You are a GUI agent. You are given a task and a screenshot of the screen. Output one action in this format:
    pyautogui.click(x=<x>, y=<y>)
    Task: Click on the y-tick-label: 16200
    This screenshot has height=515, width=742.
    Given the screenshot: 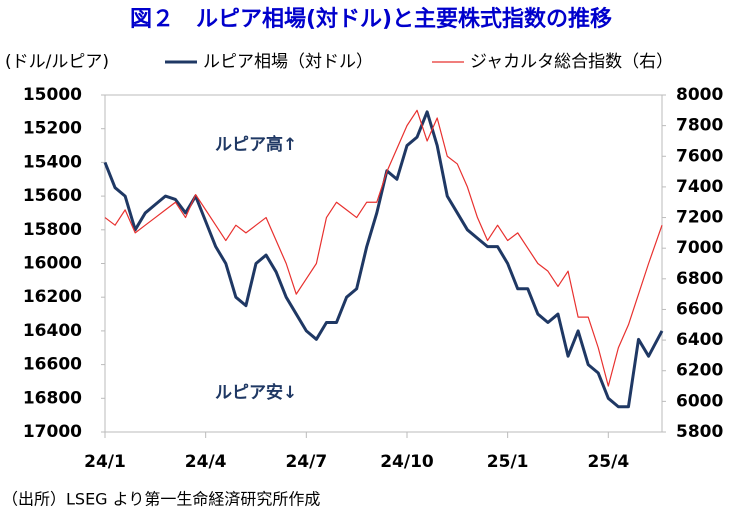 What is the action you would take?
    pyautogui.click(x=52, y=297)
    